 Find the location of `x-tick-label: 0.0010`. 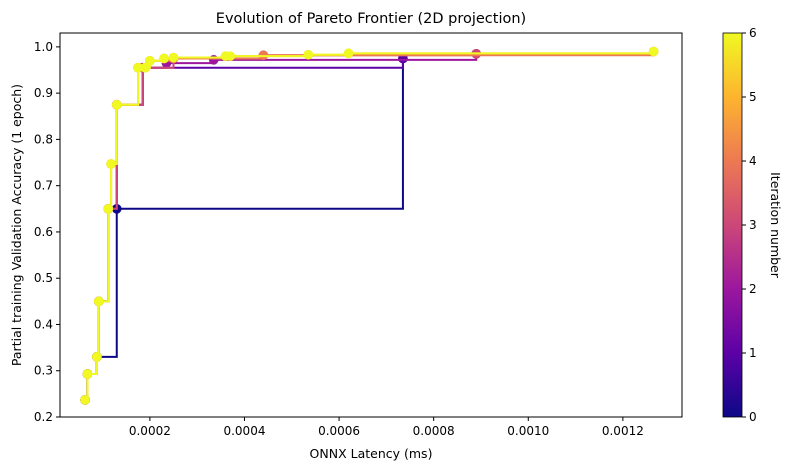

x-tick-label: 0.0010 is located at coordinates (528, 431).